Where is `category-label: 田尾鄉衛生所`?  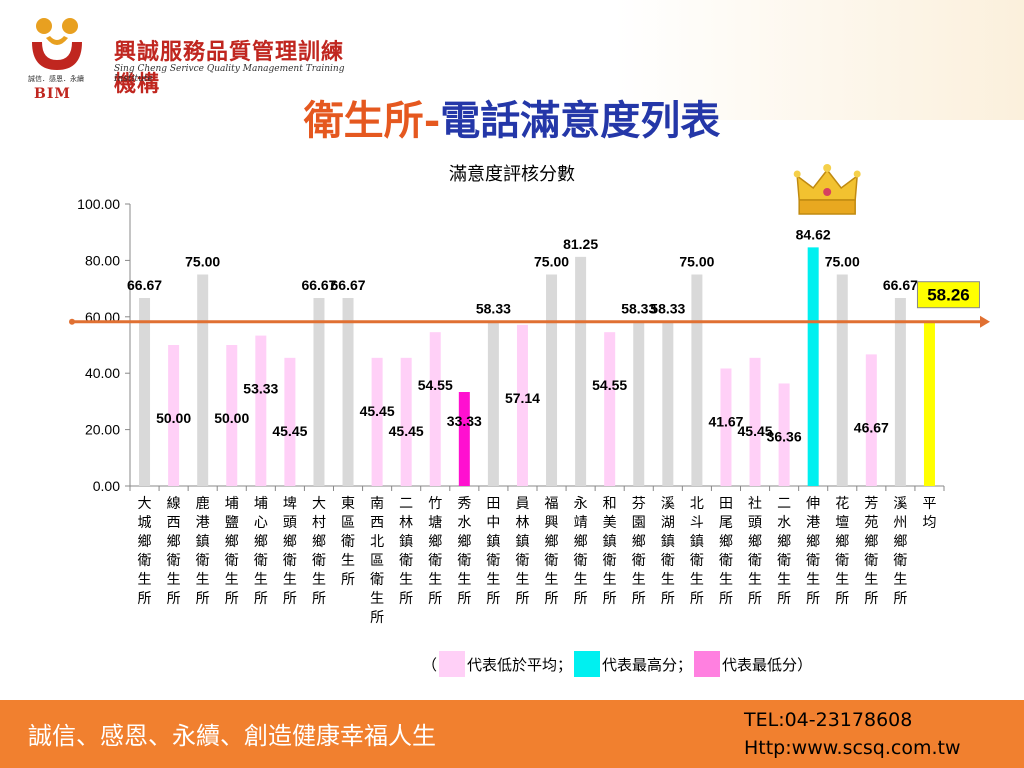 category-label: 田尾鄉衛生所 is located at coordinates (725, 551).